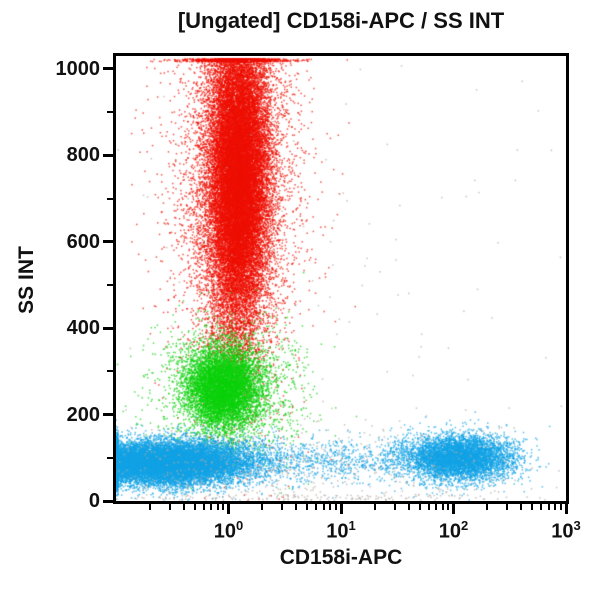 The height and width of the screenshot is (600, 600). Describe the element at coordinates (83, 414) in the screenshot. I see `y-tick-label: 200` at that location.